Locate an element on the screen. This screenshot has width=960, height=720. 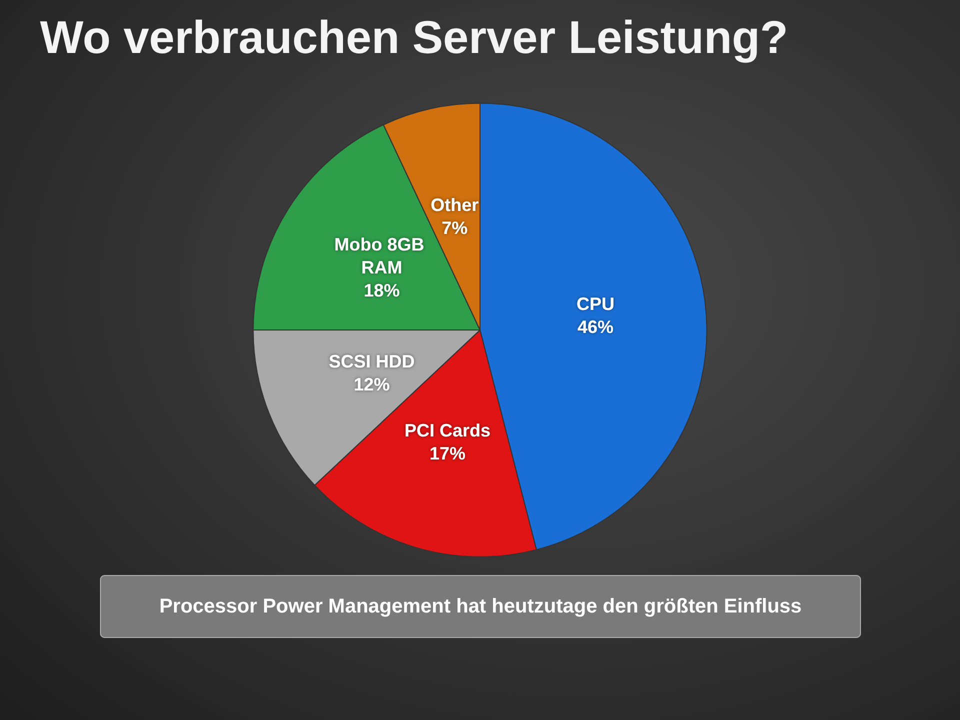
data-label: 18% is located at coordinates (382, 290).